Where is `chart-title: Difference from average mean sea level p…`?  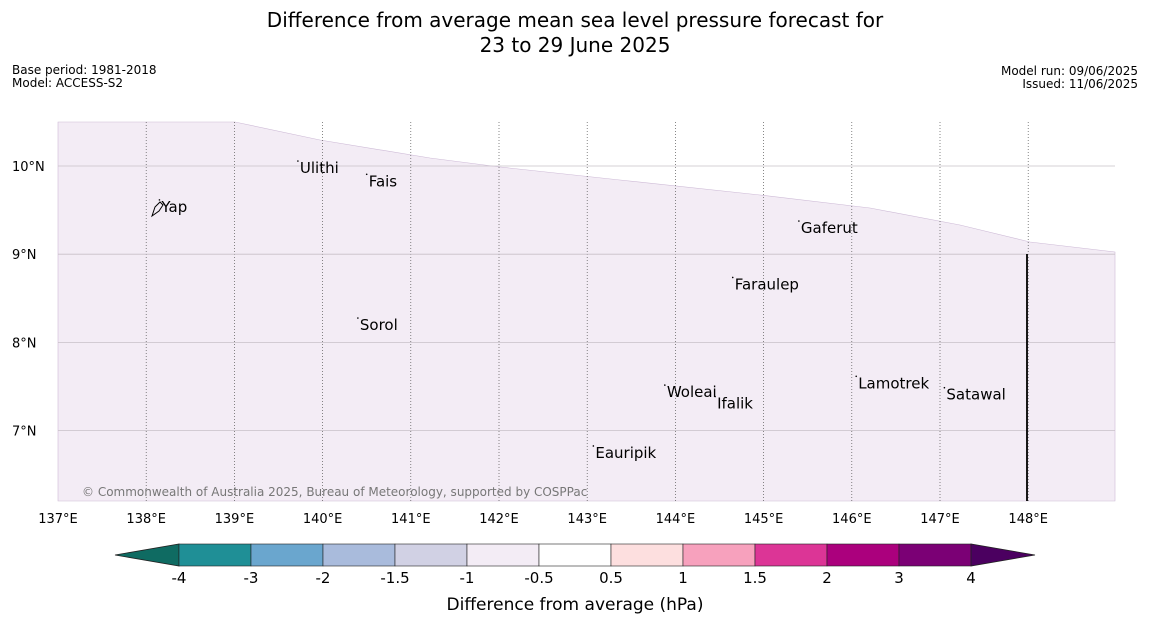
chart-title: Difference from average mean sea level p… is located at coordinates (575, 33).